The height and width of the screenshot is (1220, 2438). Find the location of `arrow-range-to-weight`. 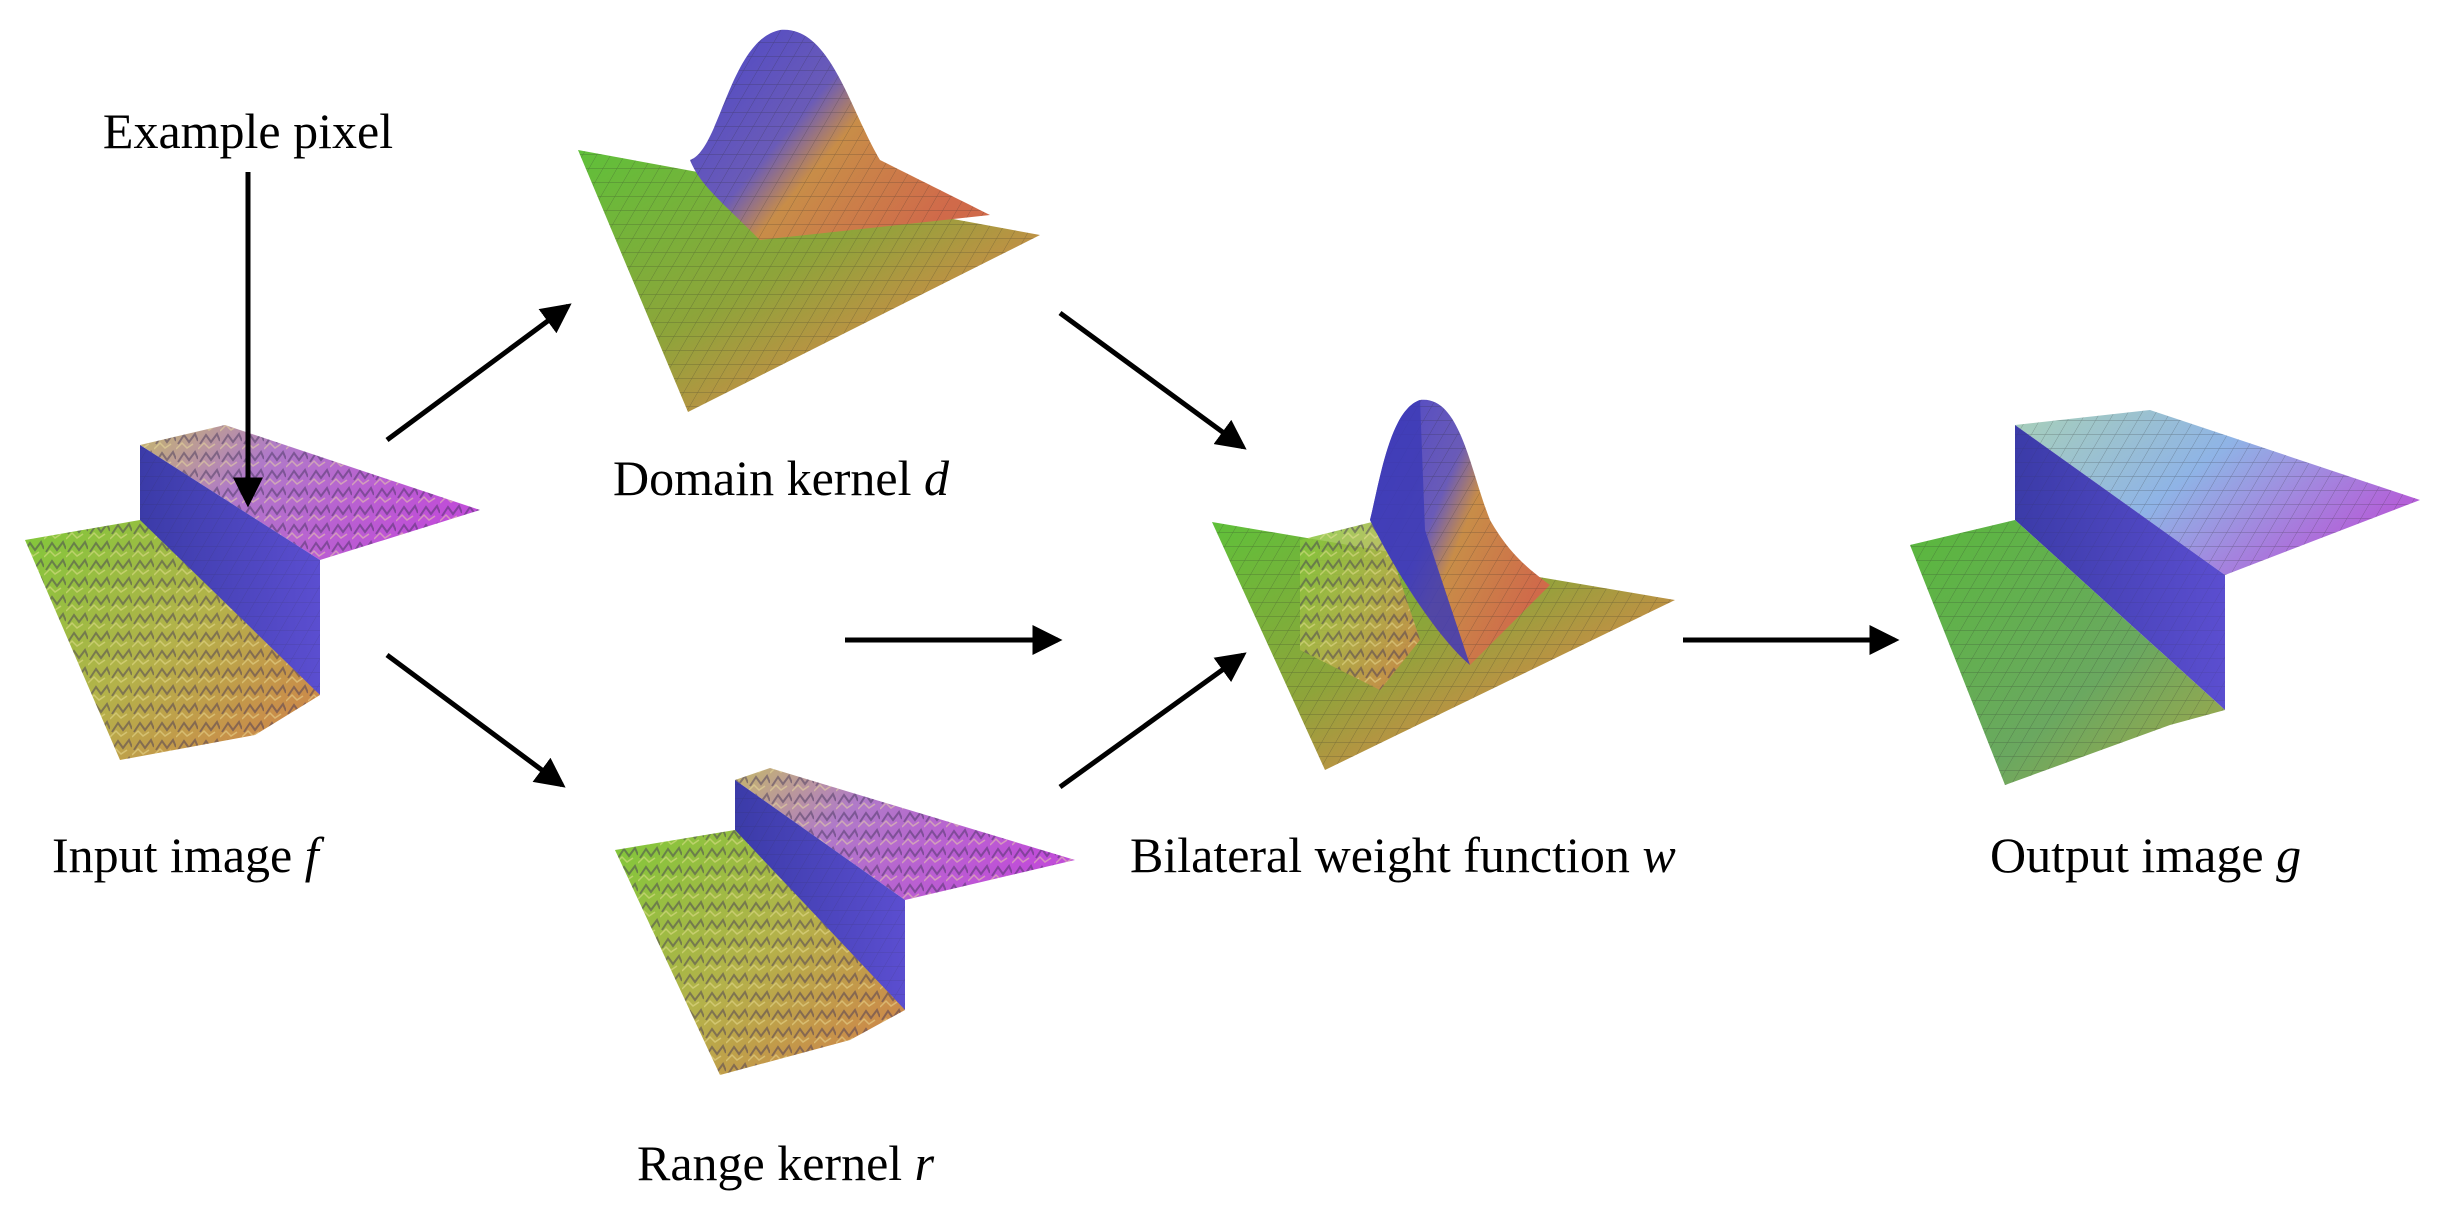

arrow-range-to-weight is located at coordinates (1152, 721).